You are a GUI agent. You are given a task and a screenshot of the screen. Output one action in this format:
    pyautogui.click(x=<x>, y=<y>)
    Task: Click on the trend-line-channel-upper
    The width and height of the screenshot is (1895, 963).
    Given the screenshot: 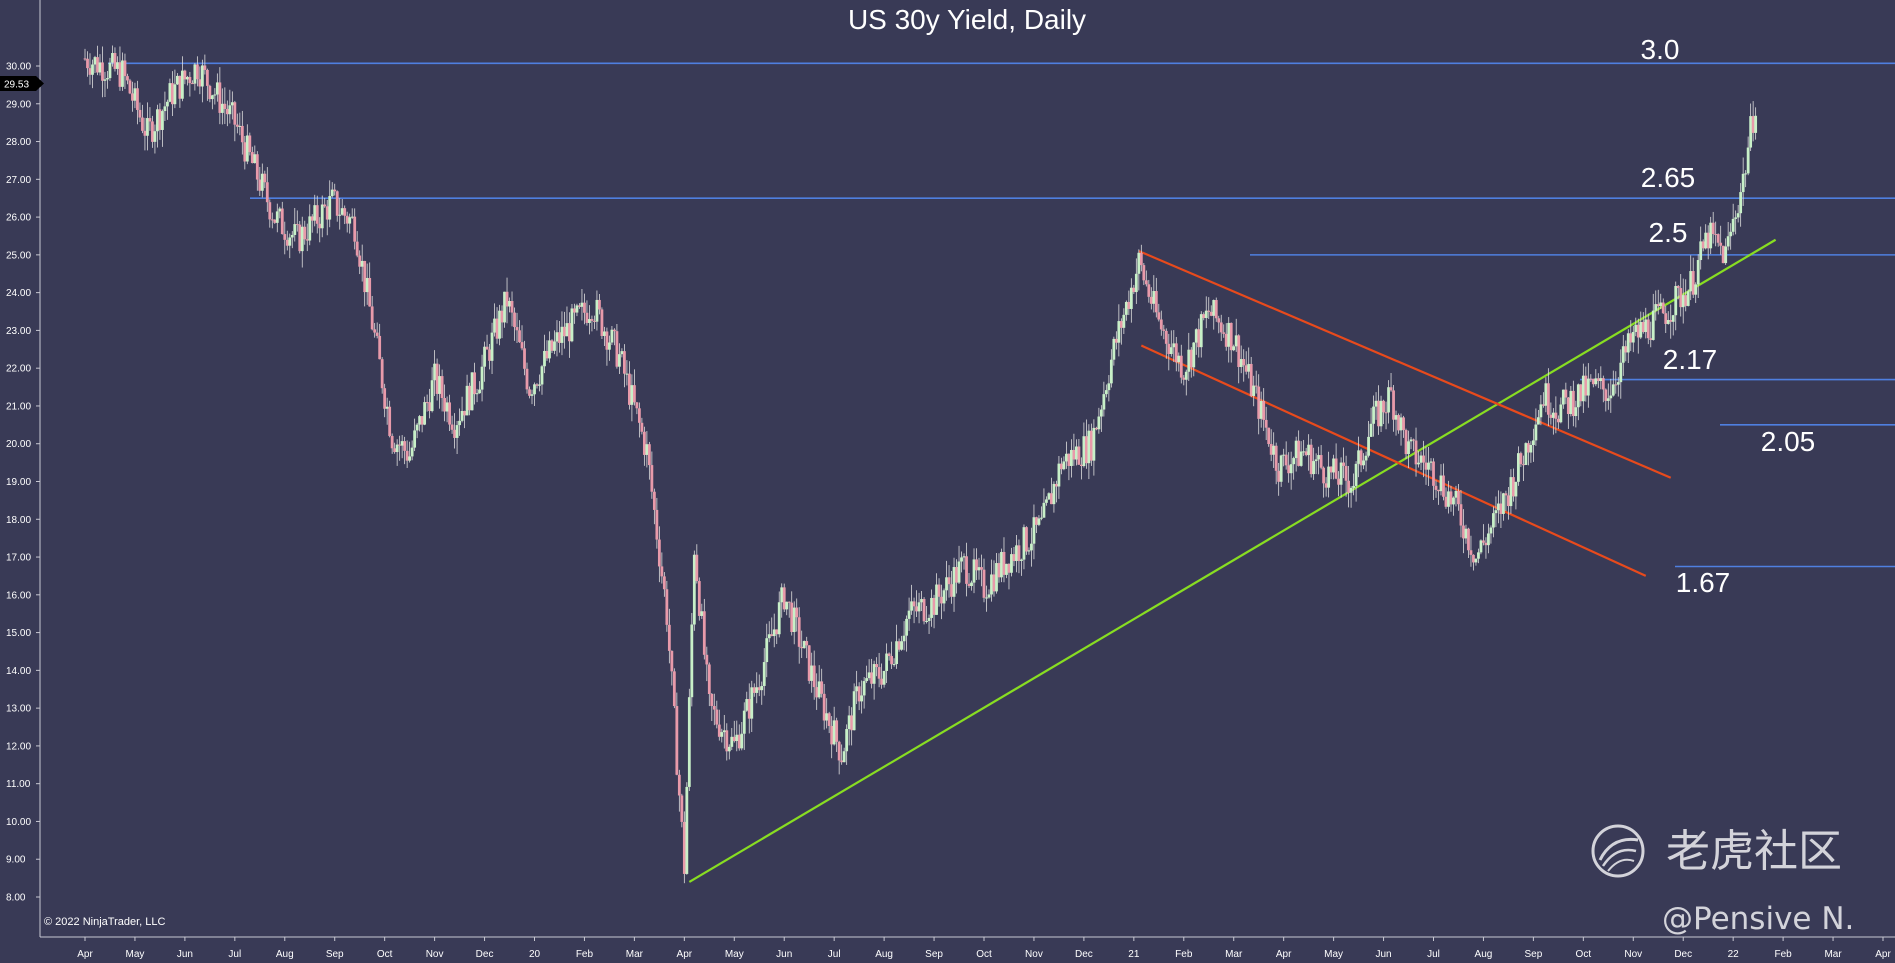 What is the action you would take?
    pyautogui.click(x=1405, y=364)
    